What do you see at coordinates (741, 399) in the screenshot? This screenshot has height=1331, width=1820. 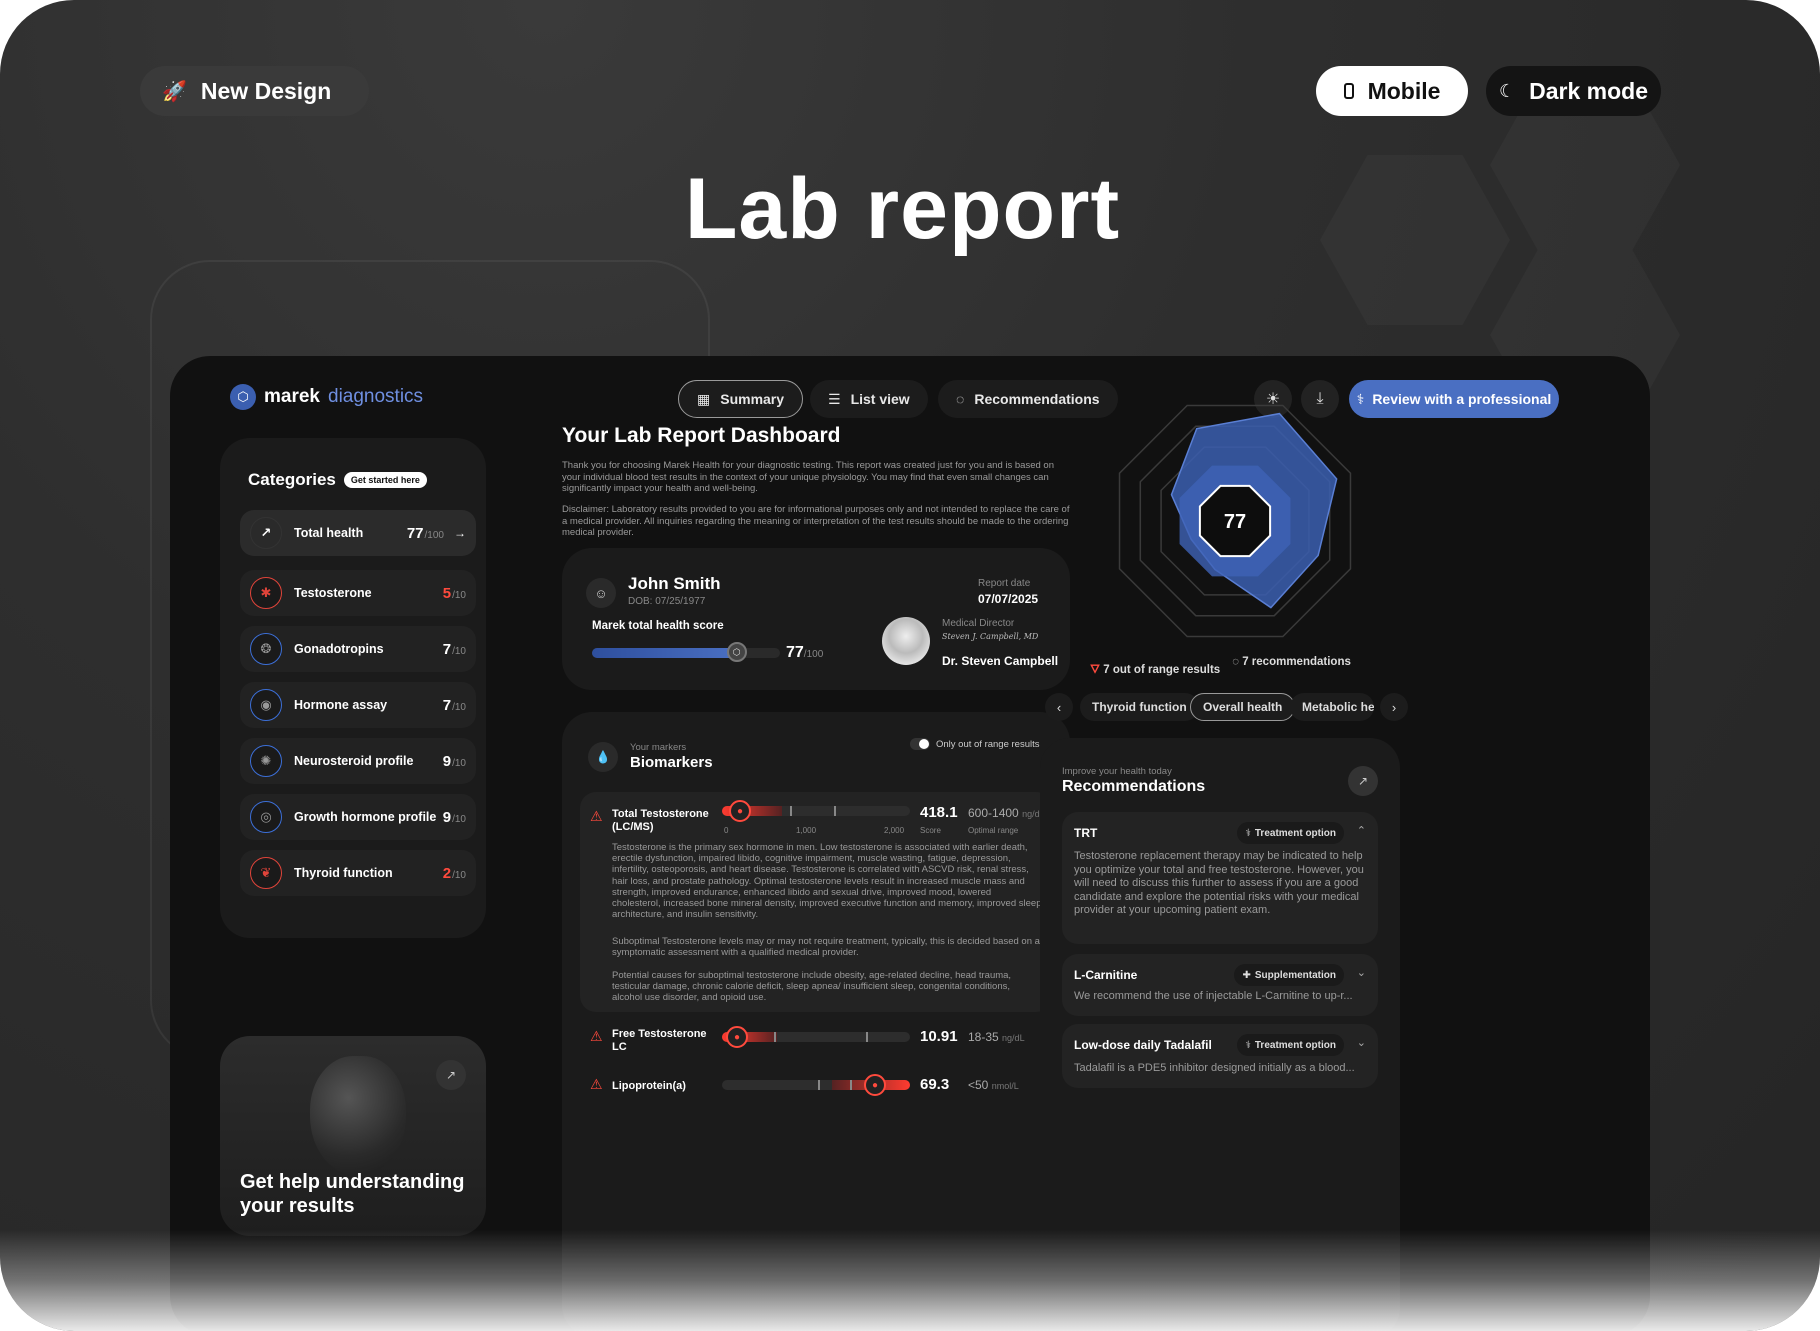 I see `tab-summary: ▦ Summary` at bounding box center [741, 399].